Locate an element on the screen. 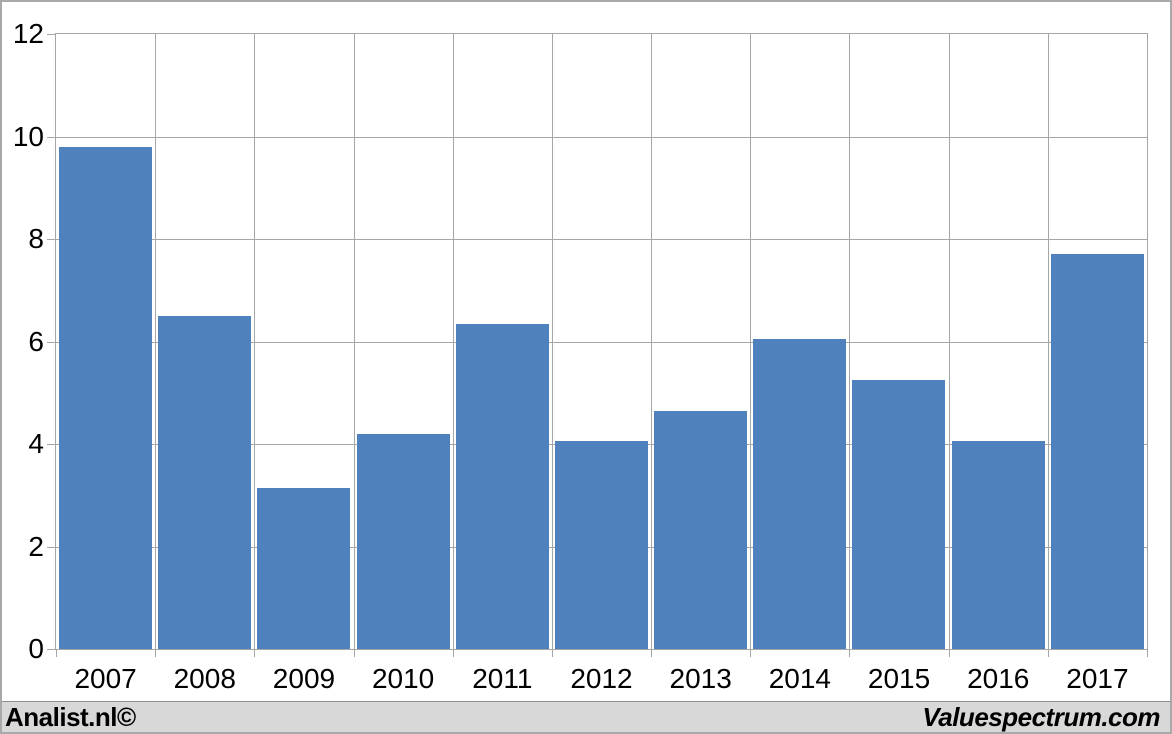 This screenshot has height=734, width=1172. x-axis-label: 2016 is located at coordinates (998, 678).